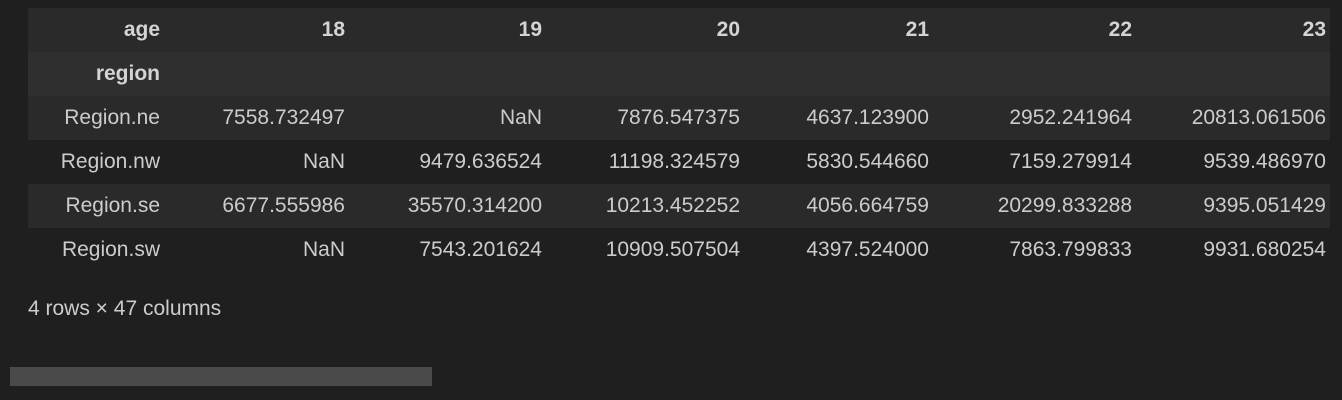 The width and height of the screenshot is (1342, 400). I want to click on table-cell: 4637.123900, so click(867, 117).